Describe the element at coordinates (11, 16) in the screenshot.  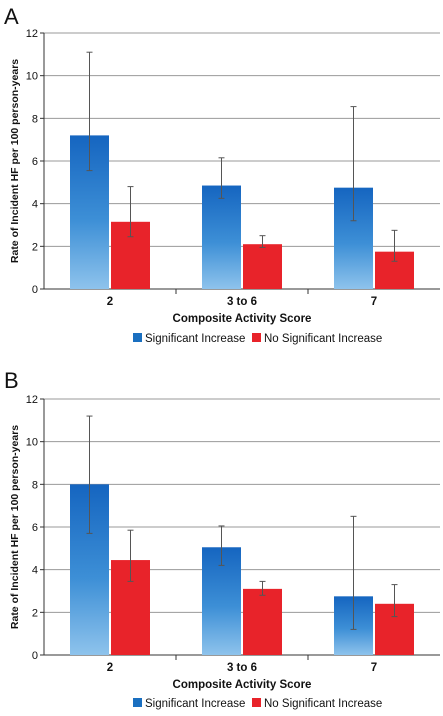
I see `panel-letter: A` at that location.